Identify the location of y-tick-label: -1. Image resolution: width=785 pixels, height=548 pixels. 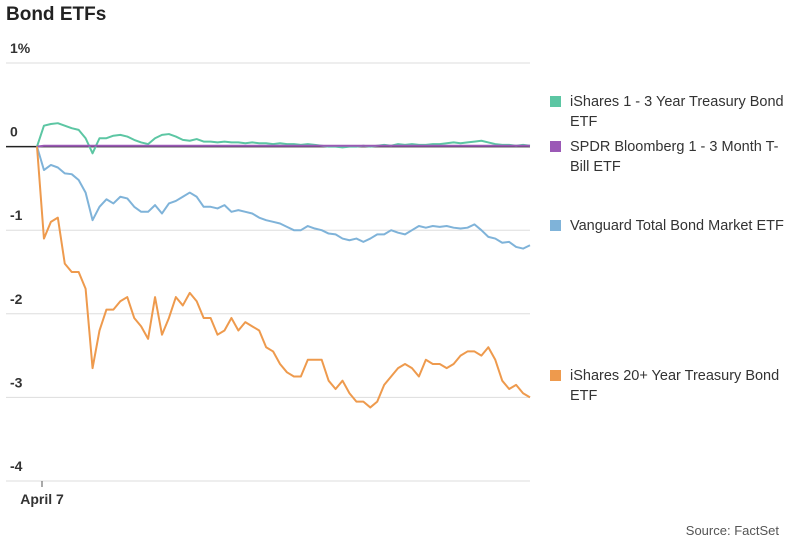
(16, 215).